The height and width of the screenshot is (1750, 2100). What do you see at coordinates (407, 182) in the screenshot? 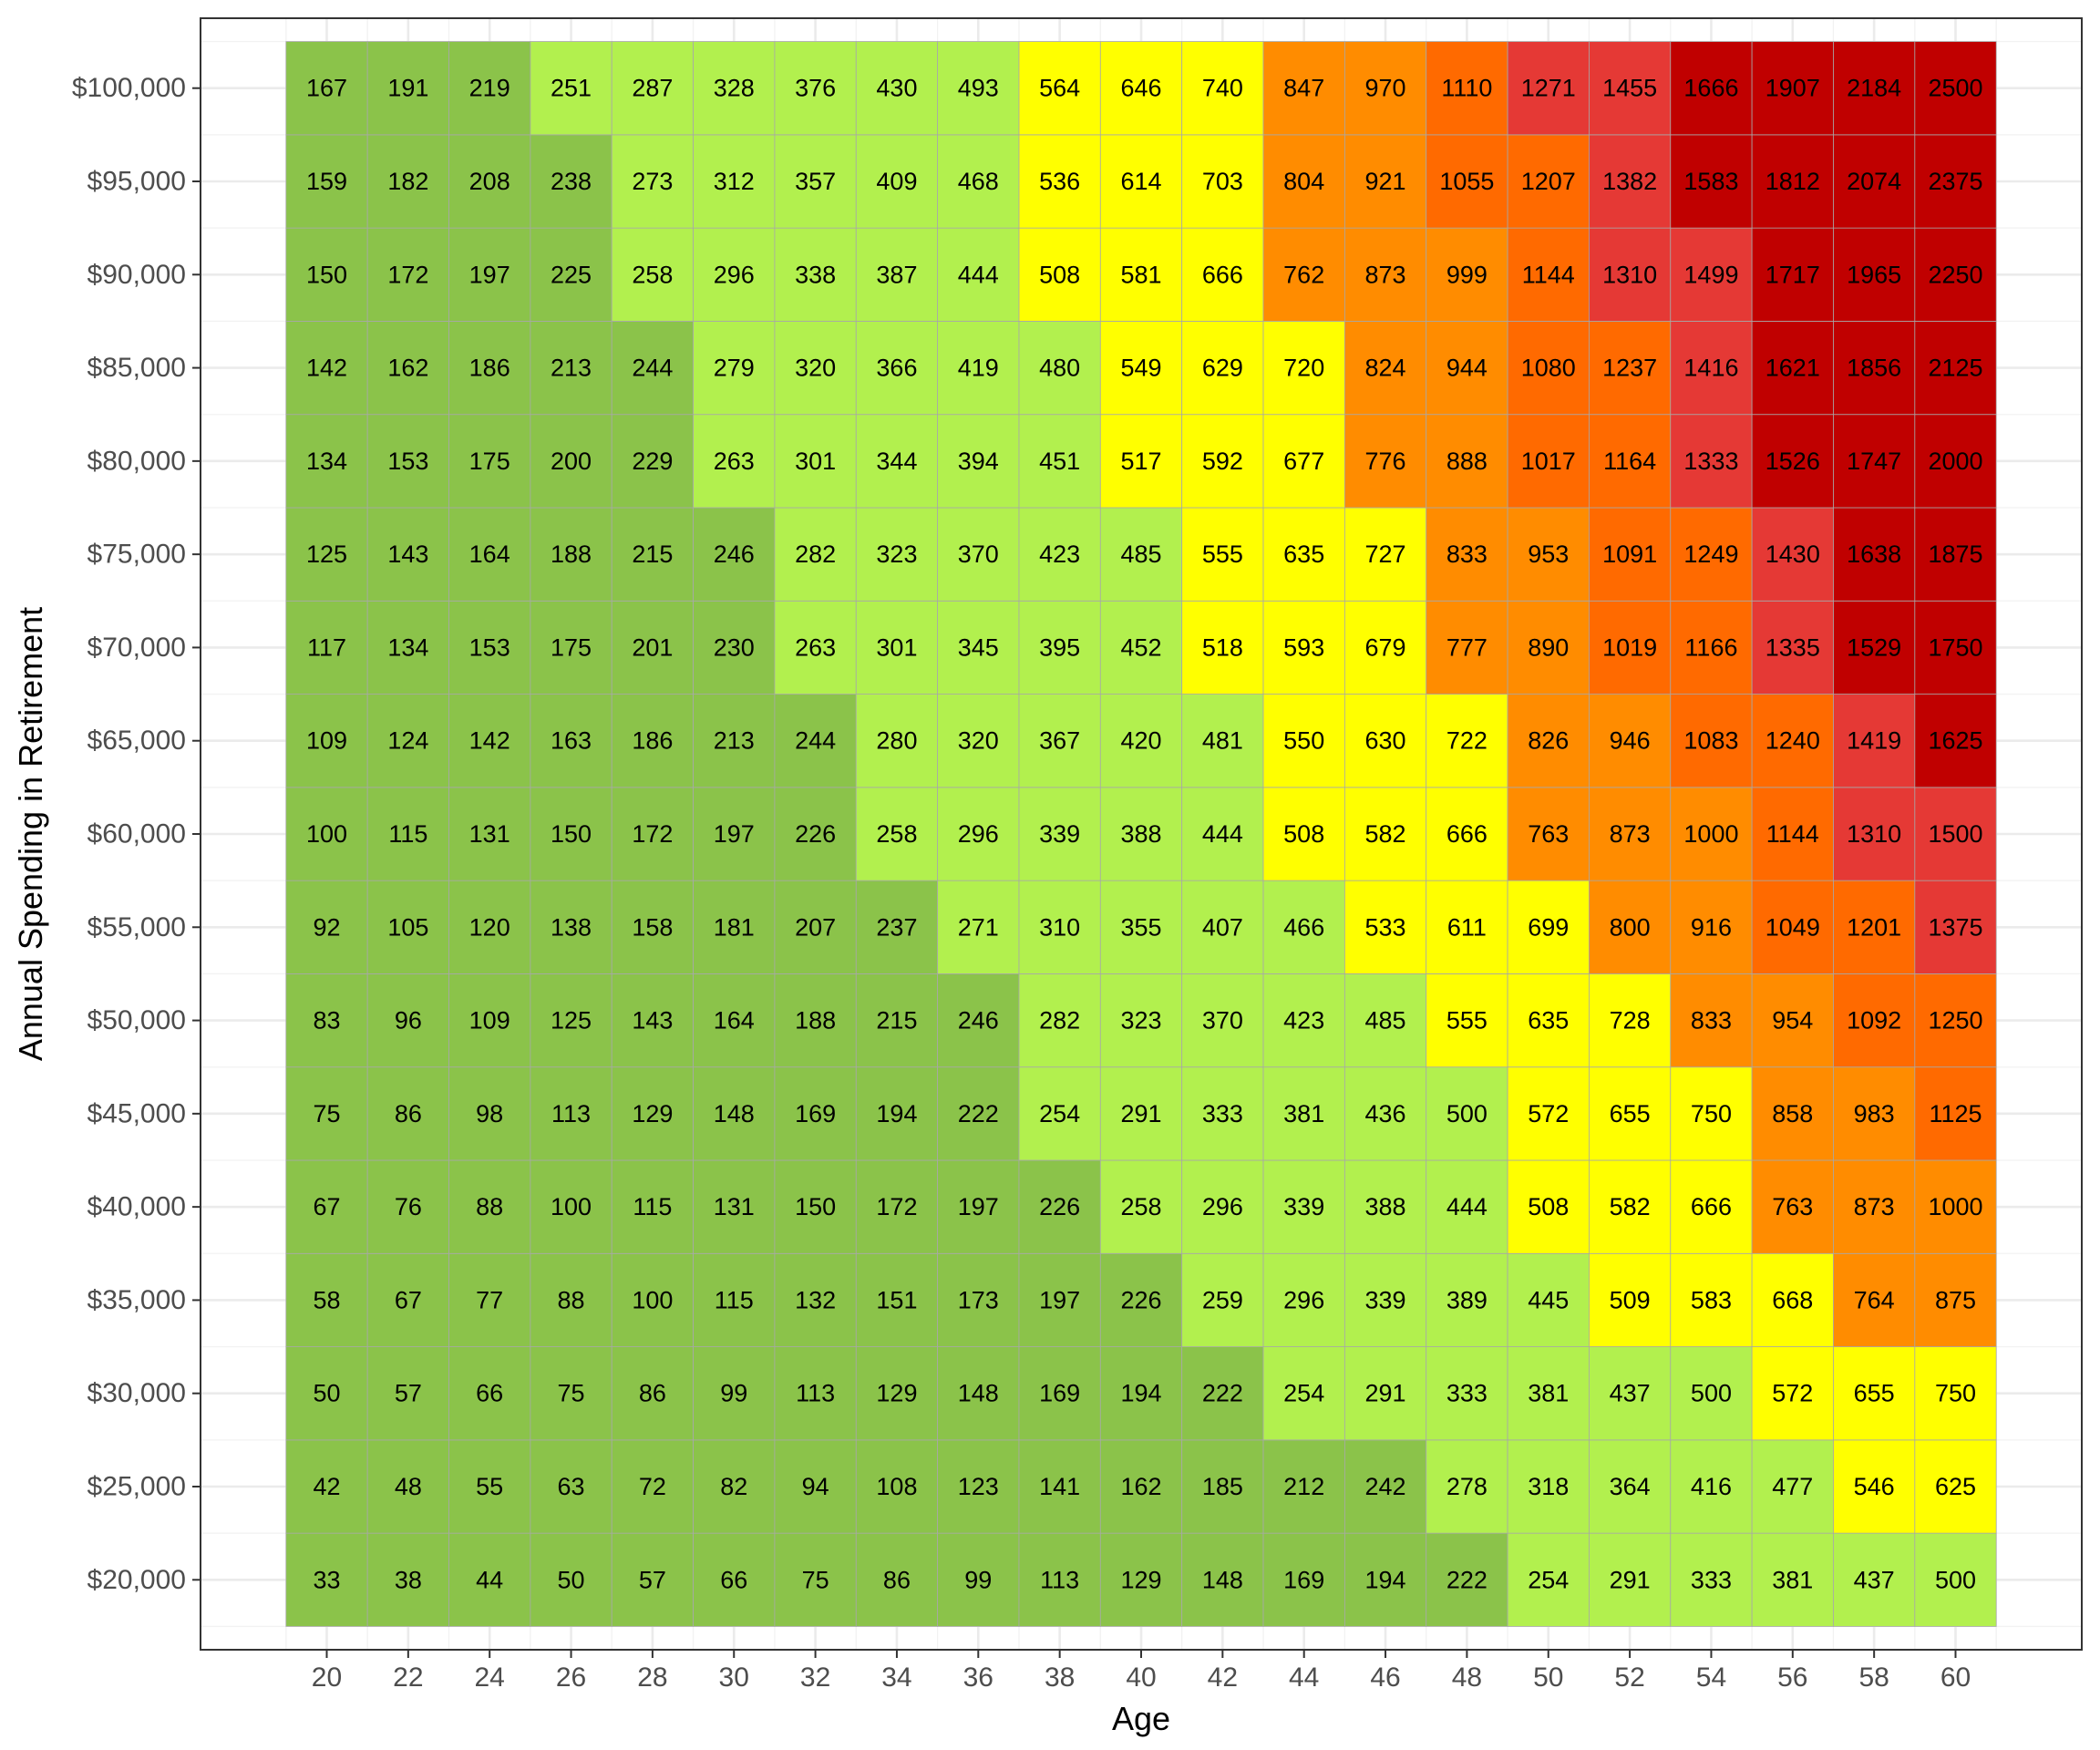
I see `cell-value-label: 182` at bounding box center [407, 182].